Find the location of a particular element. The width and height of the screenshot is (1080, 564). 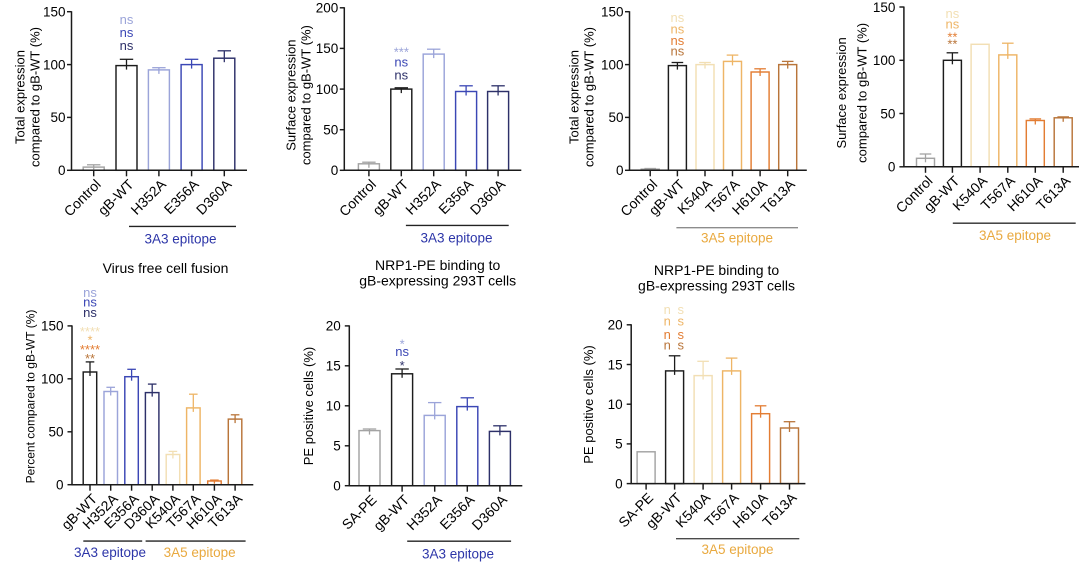

svg-text: Percent compared to gB-WT (%) is located at coordinates (31, 397).